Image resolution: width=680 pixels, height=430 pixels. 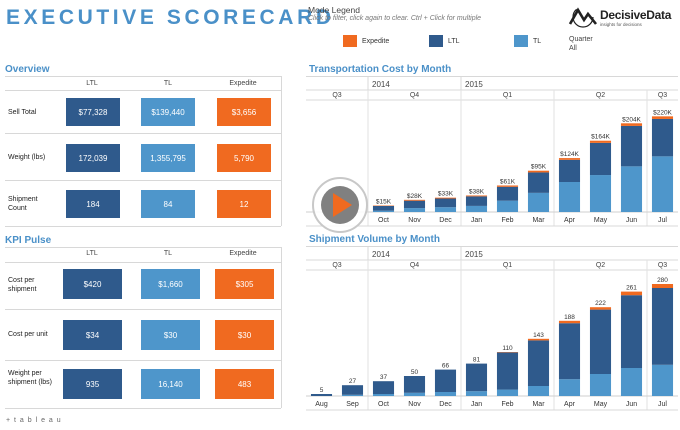 I want to click on kpi-tl-cost-per-shipment: $1,660, so click(x=170, y=284).